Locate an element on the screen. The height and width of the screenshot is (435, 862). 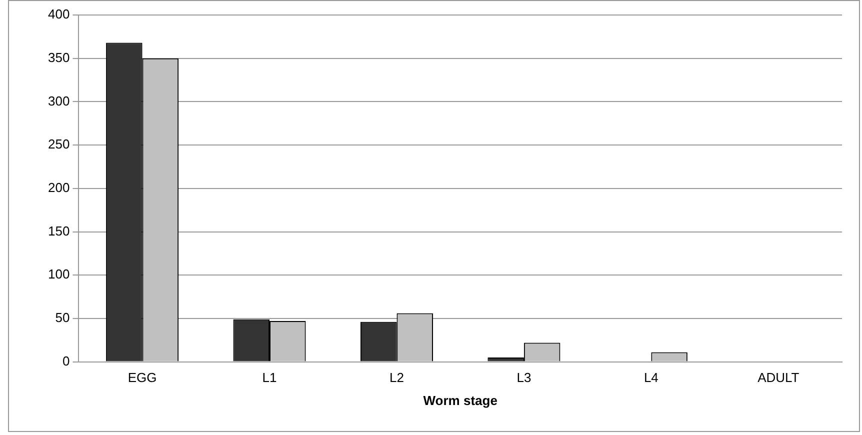
x-tick-label: EGG is located at coordinates (142, 378).